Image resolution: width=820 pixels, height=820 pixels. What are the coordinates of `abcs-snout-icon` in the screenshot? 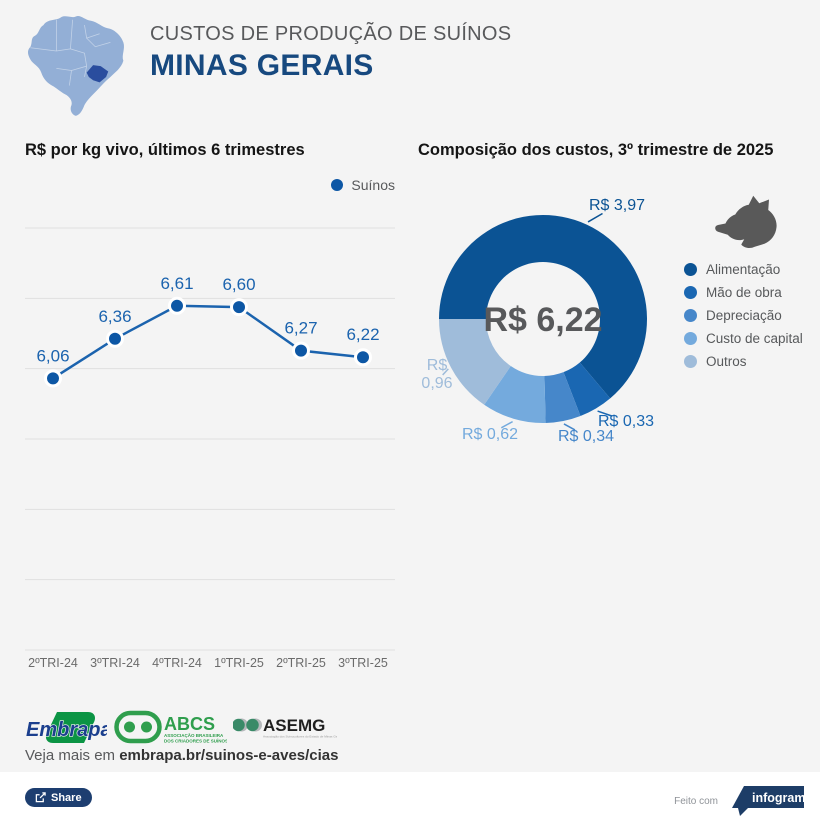 It's located at (138, 727).